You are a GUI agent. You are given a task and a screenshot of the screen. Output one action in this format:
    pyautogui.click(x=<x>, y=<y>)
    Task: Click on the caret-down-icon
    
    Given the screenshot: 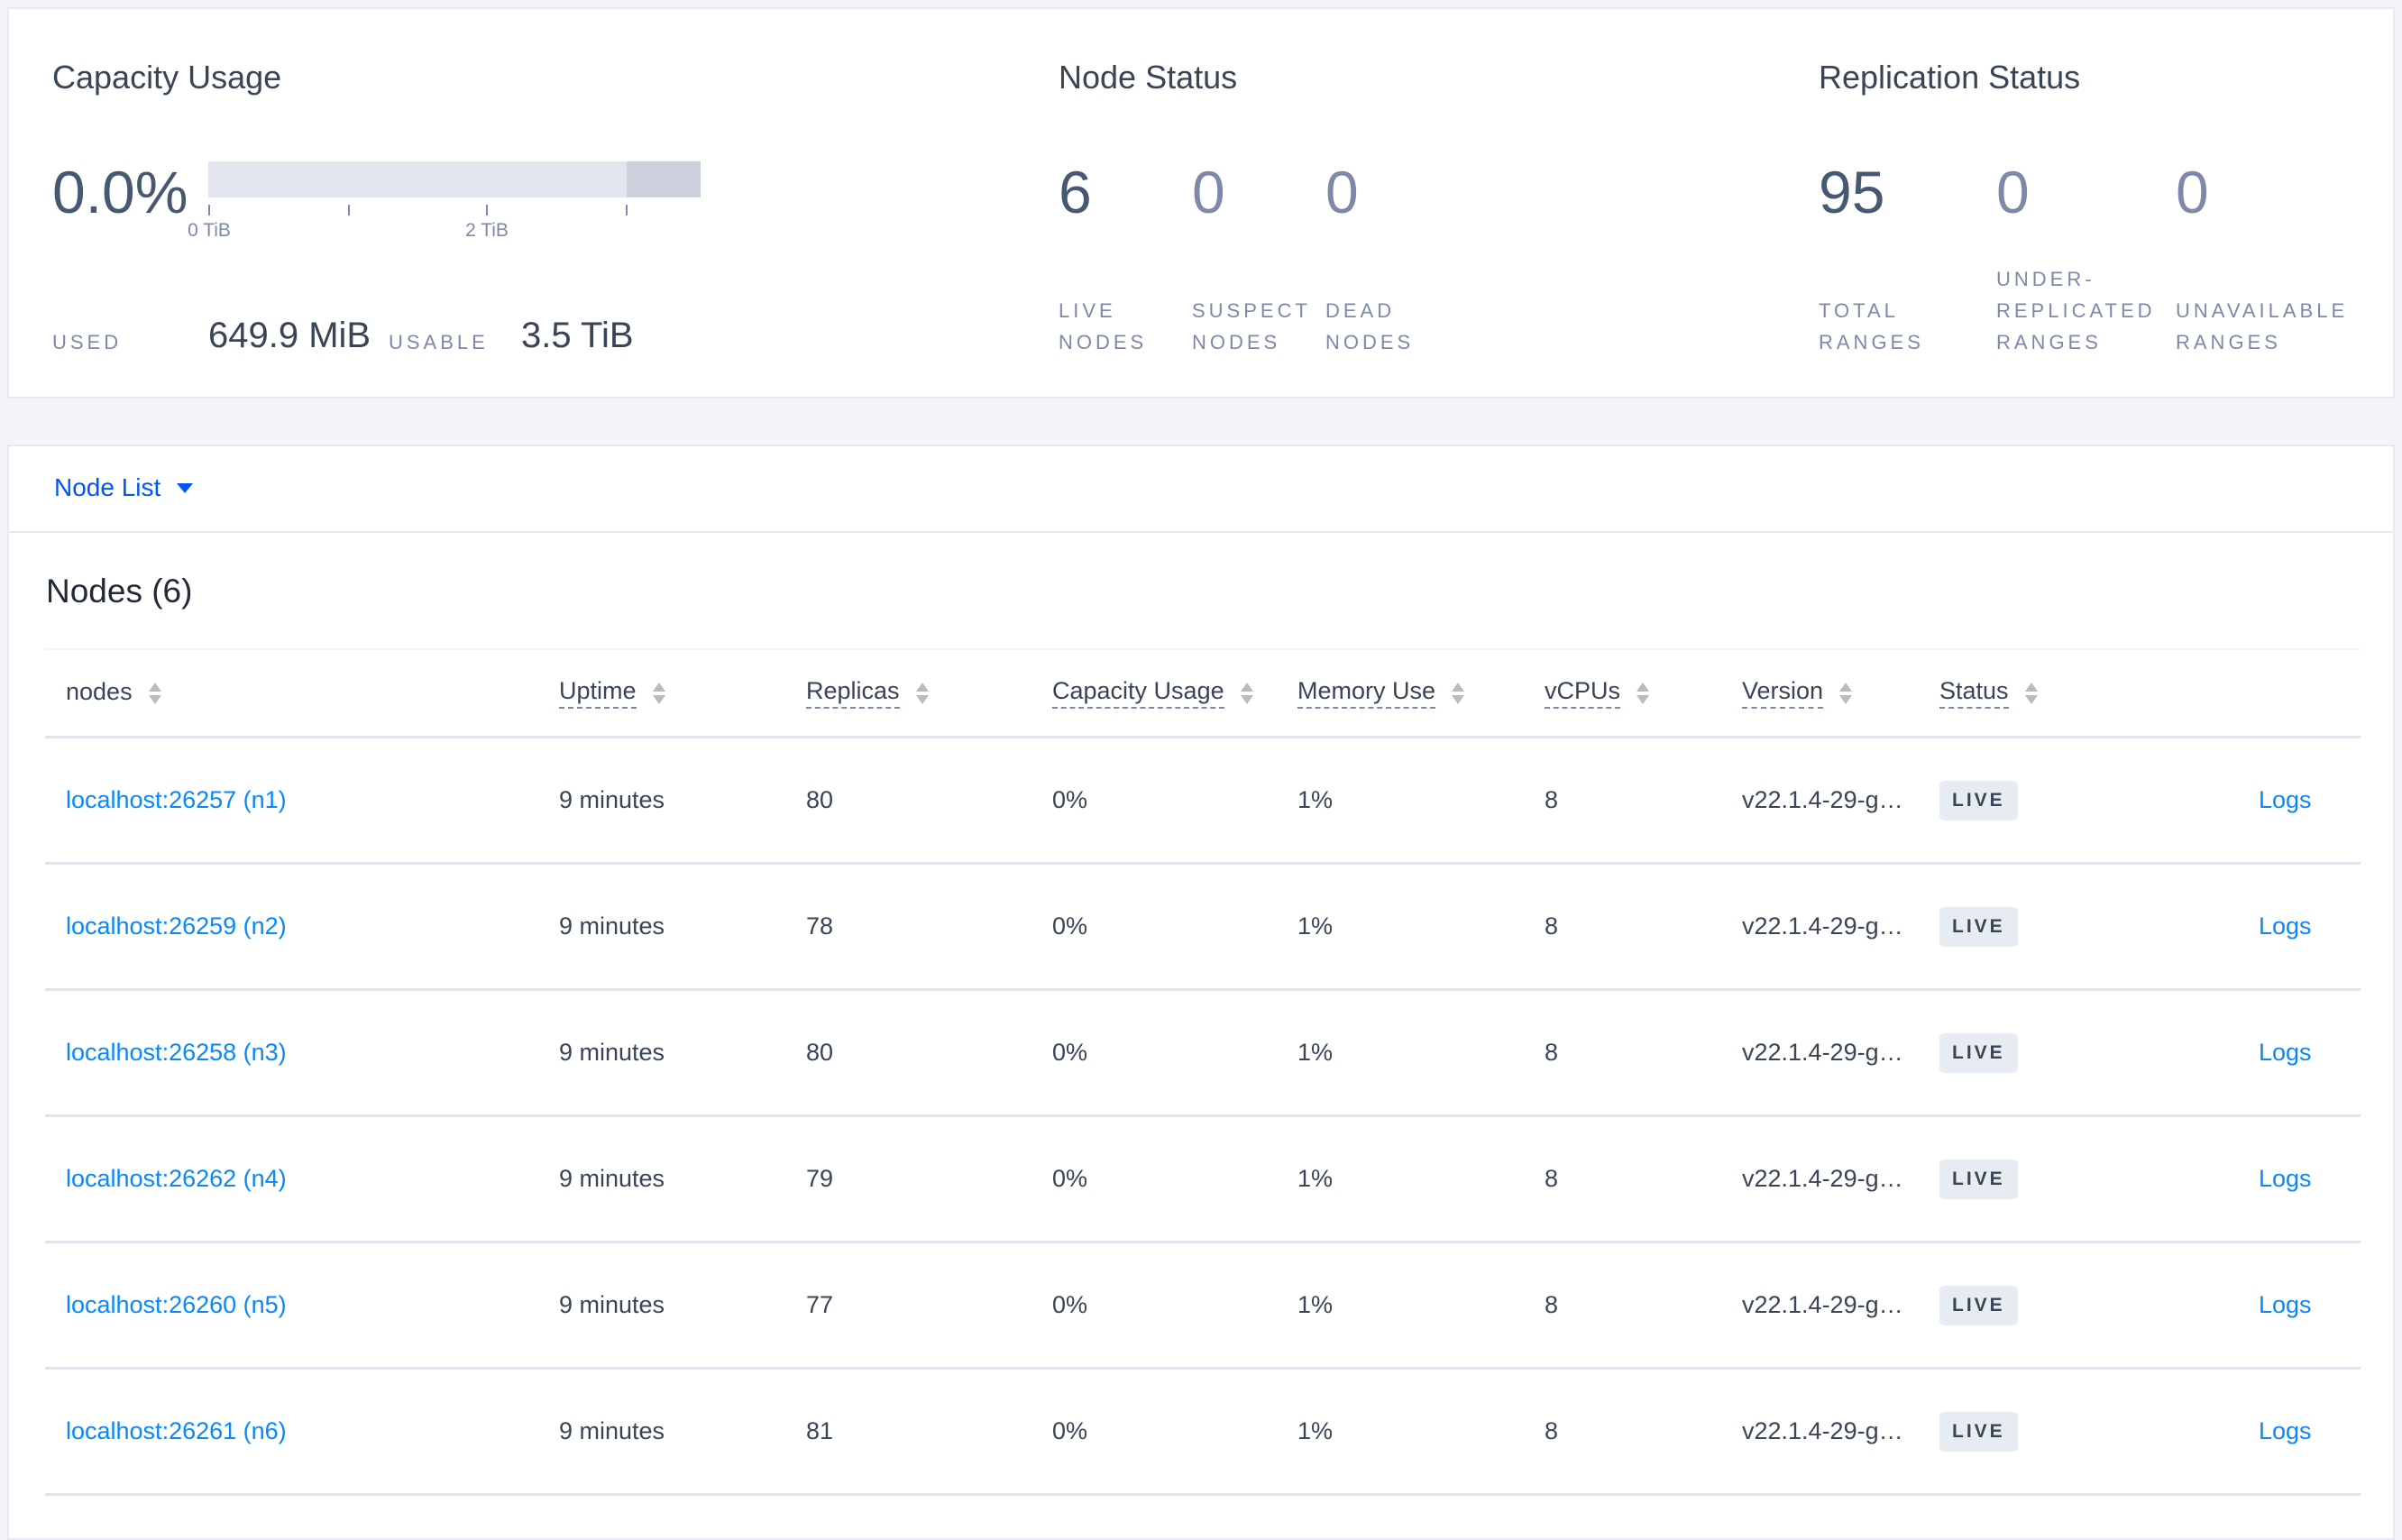 What is the action you would take?
    pyautogui.click(x=185, y=488)
    